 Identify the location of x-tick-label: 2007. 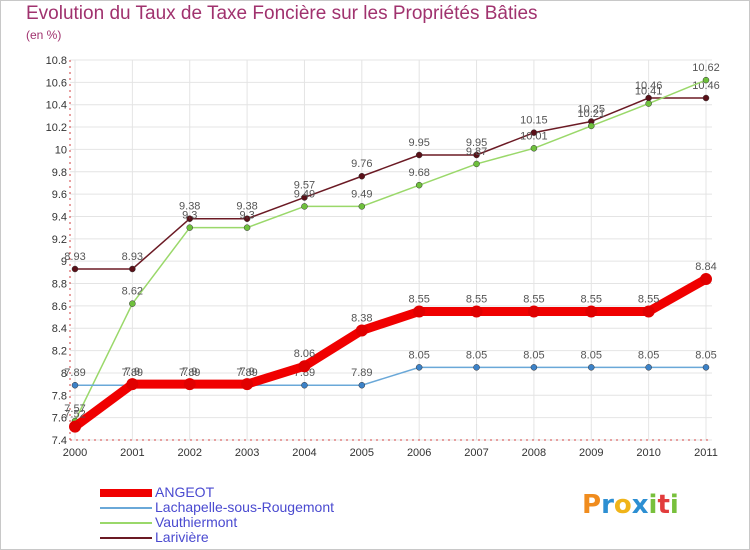
(476, 453).